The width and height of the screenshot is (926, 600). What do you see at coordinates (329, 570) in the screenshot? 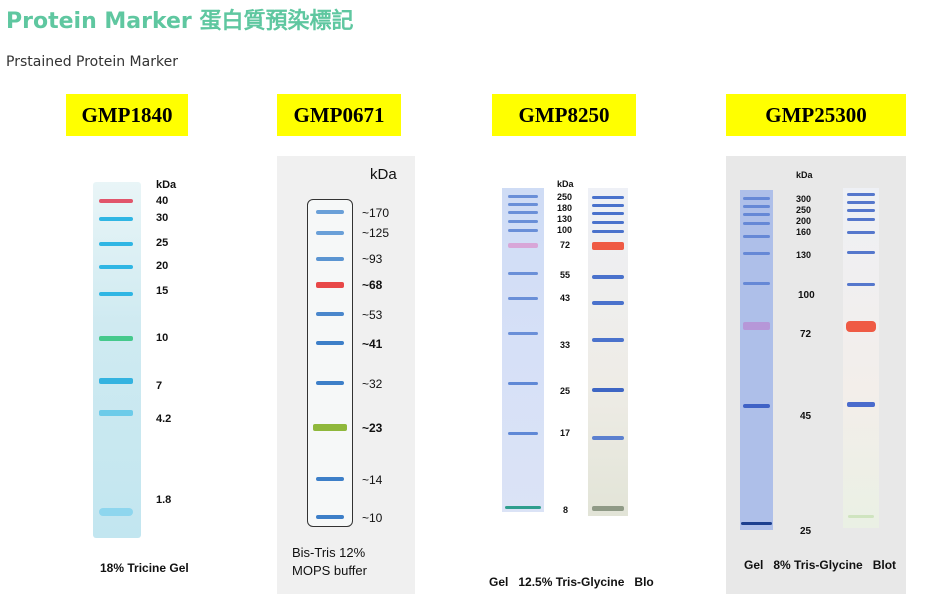
I see `gel-caption-line-2: MOPS buffer` at bounding box center [329, 570].